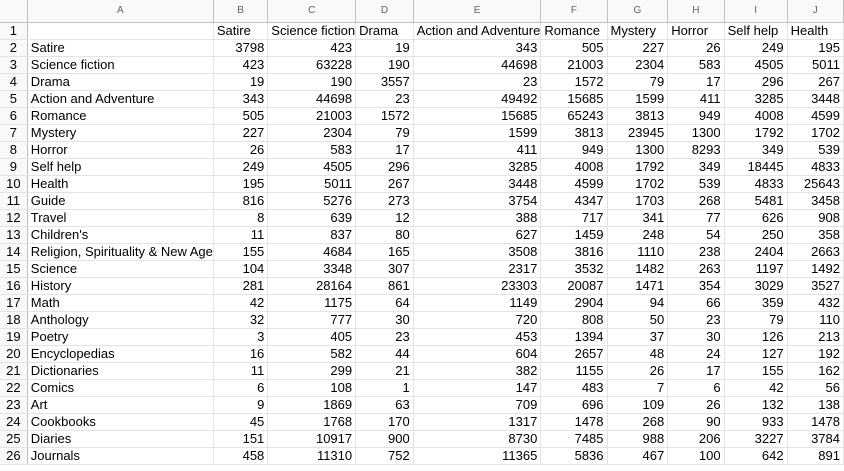  I want to click on value-cell: 32, so click(241, 320).